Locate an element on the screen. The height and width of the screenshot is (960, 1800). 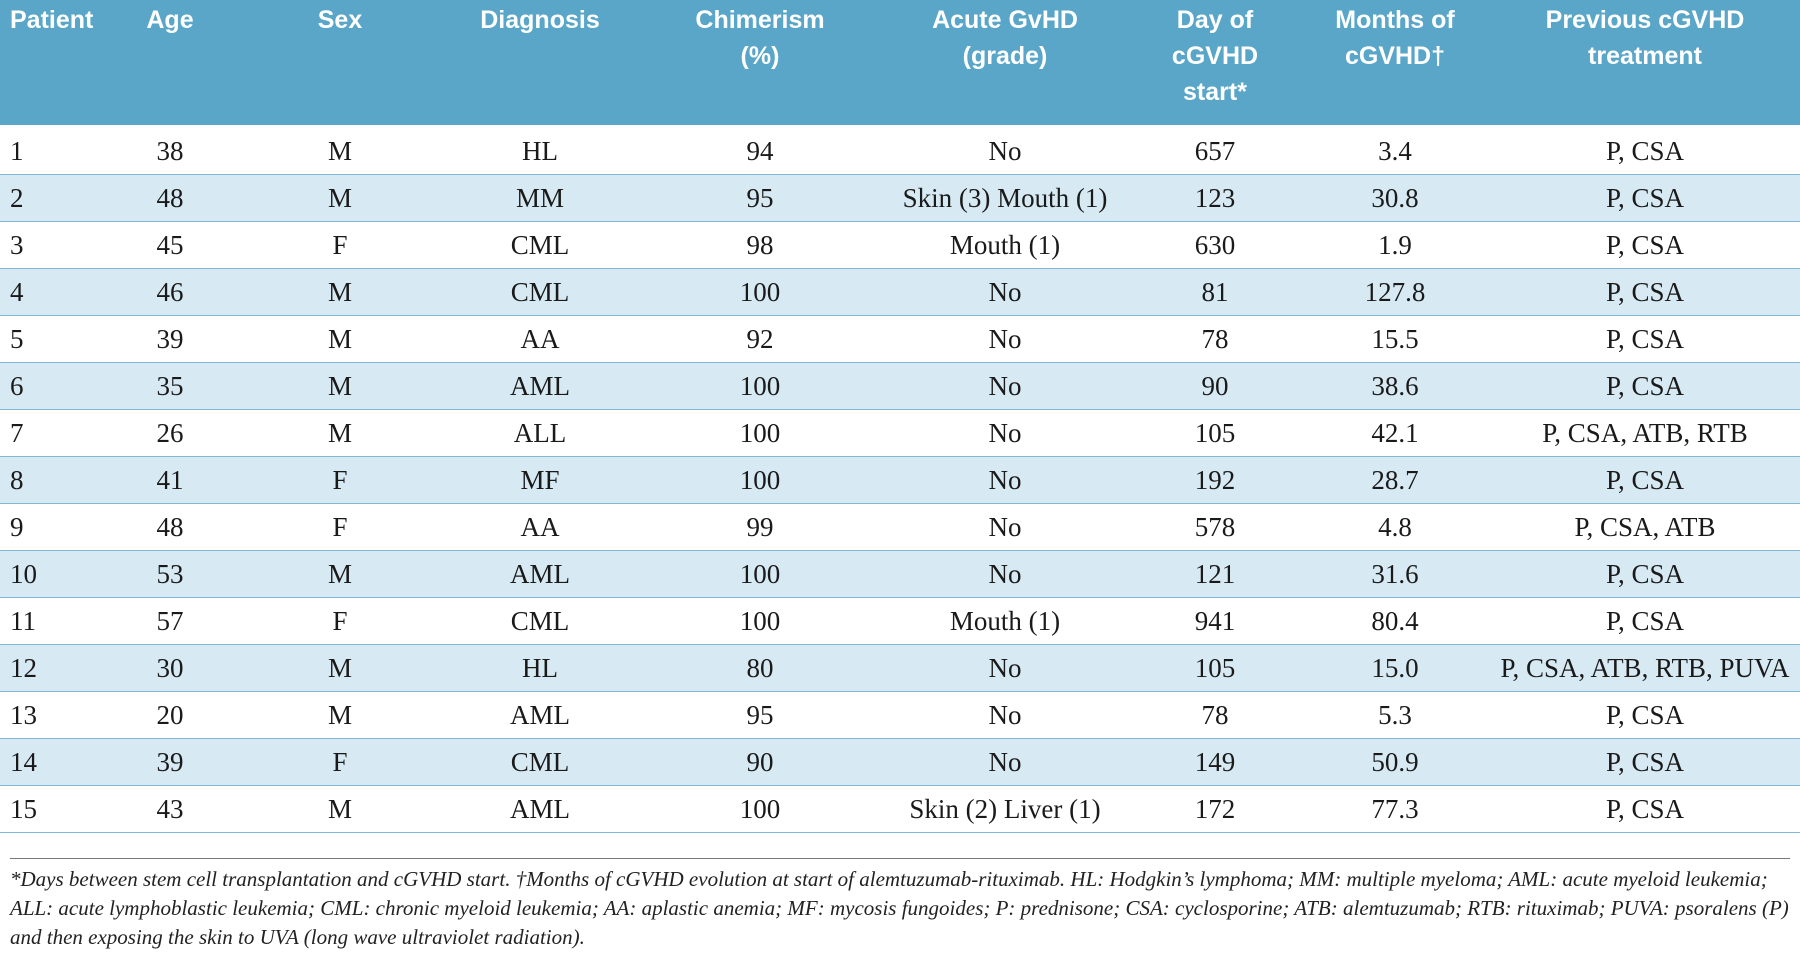
table-cell: 941 is located at coordinates (1215, 621).